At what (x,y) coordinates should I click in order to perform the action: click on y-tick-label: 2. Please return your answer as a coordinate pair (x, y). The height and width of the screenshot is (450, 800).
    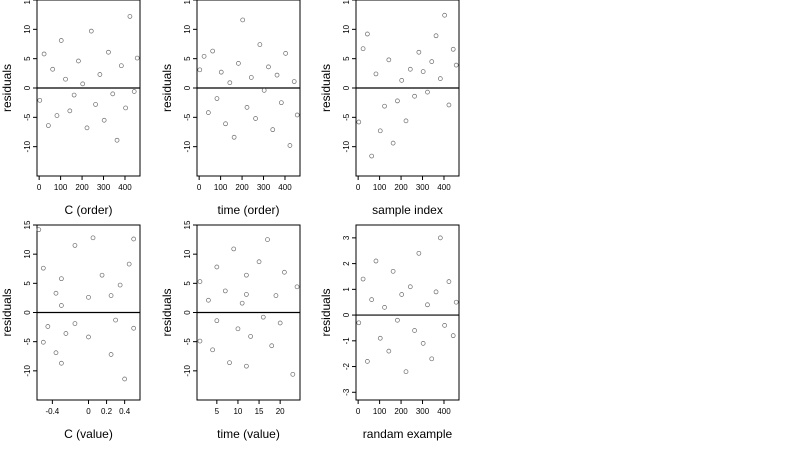
    Looking at the image, I should click on (346, 263).